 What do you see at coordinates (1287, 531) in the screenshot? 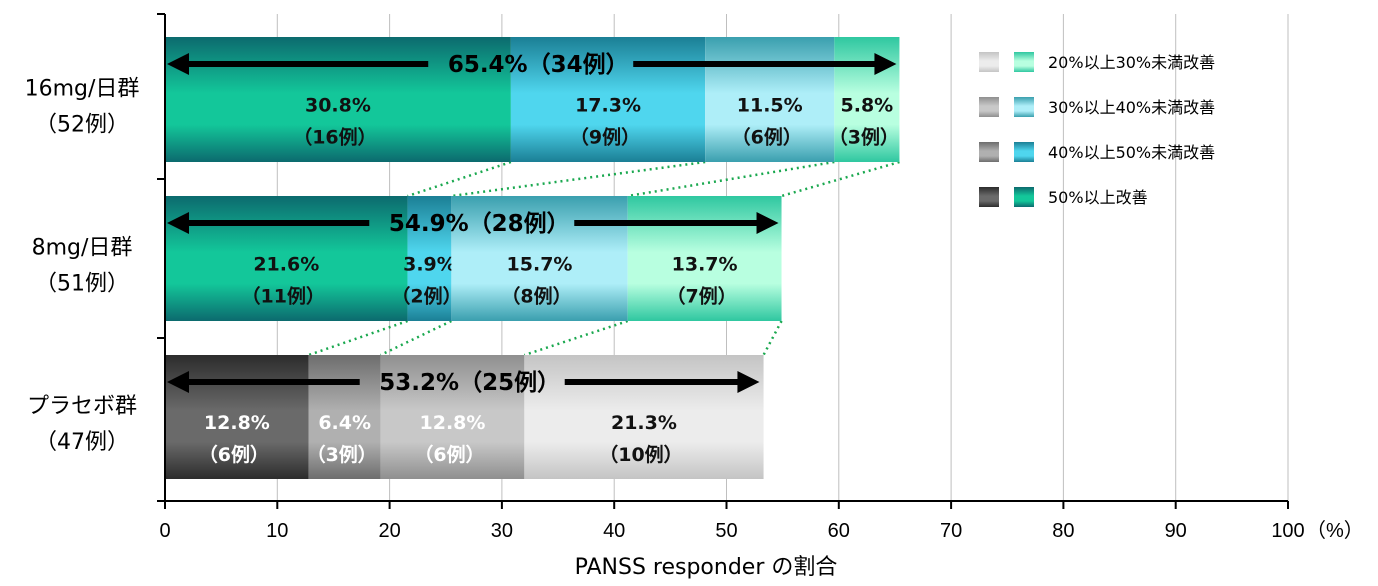
I see `x-tick-label: 100` at bounding box center [1287, 531].